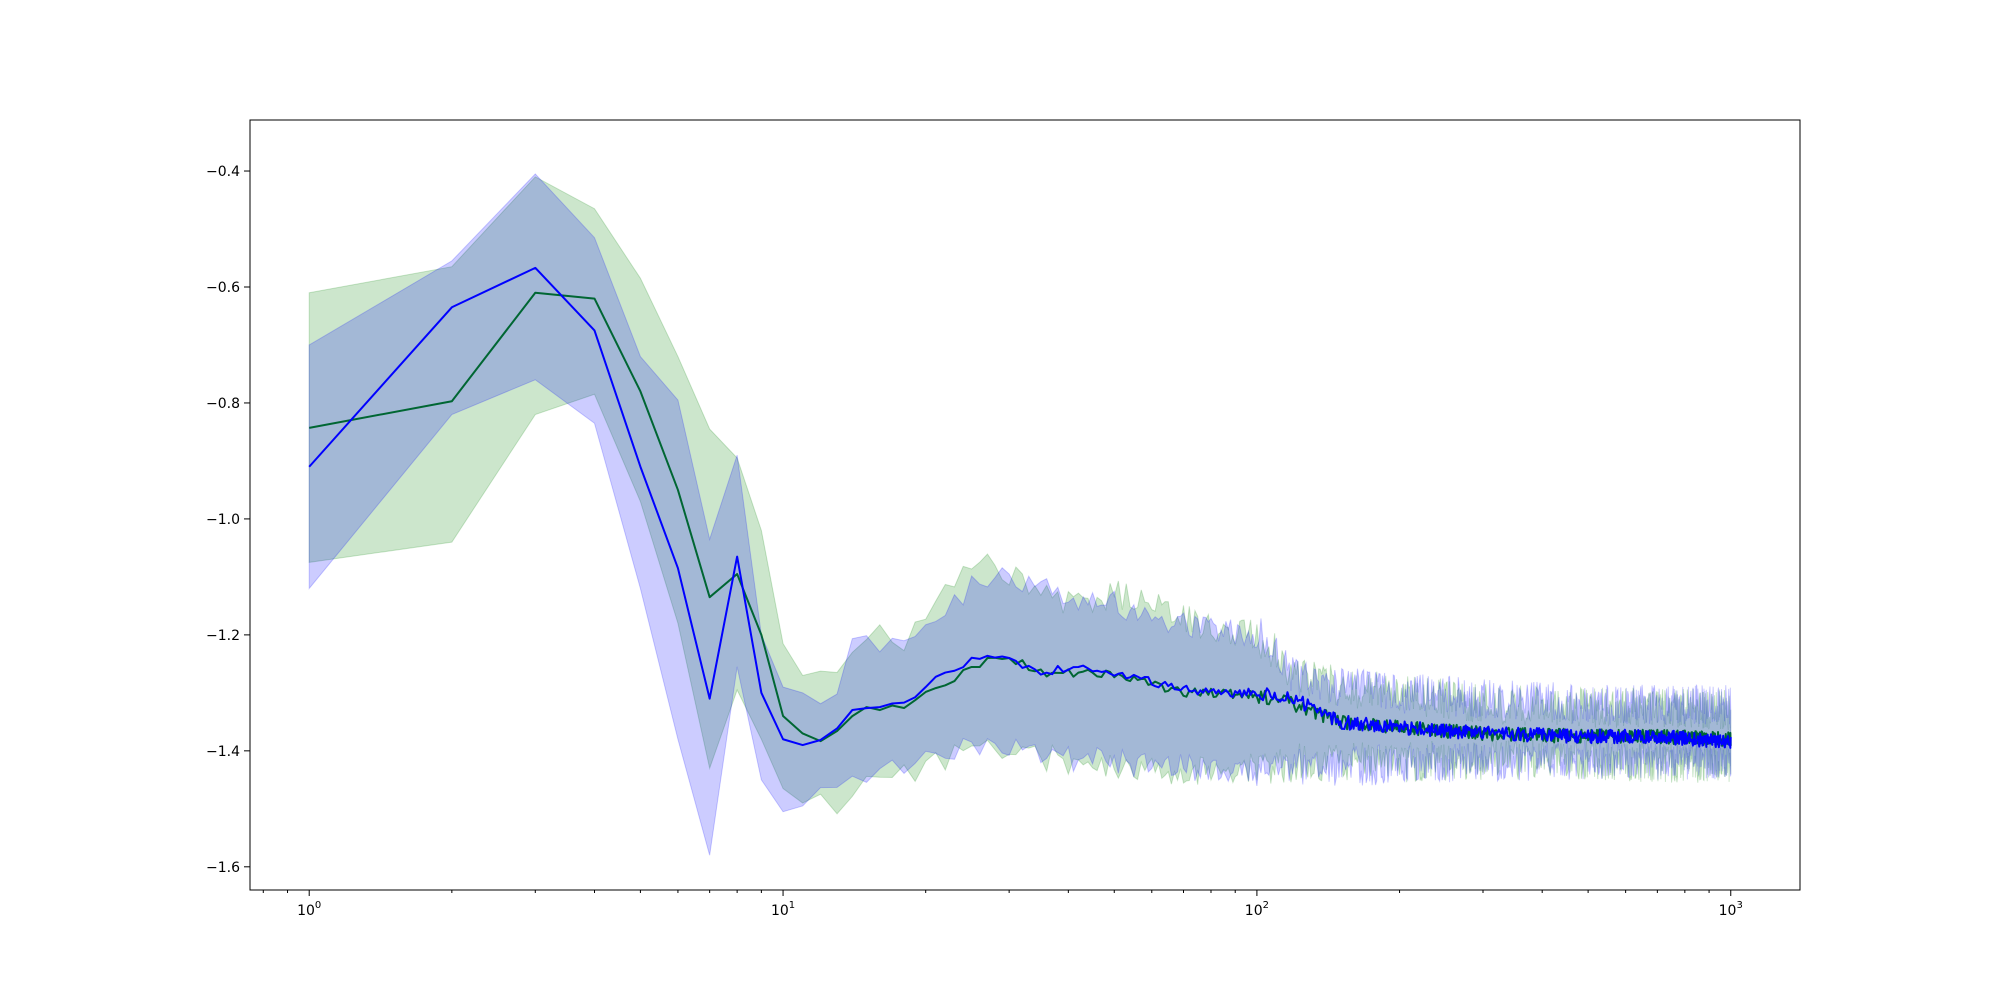 Image resolution: width=2000 pixels, height=1000 pixels. What do you see at coordinates (223, 636) in the screenshot?
I see `y-tick-label-4: −1.2` at bounding box center [223, 636].